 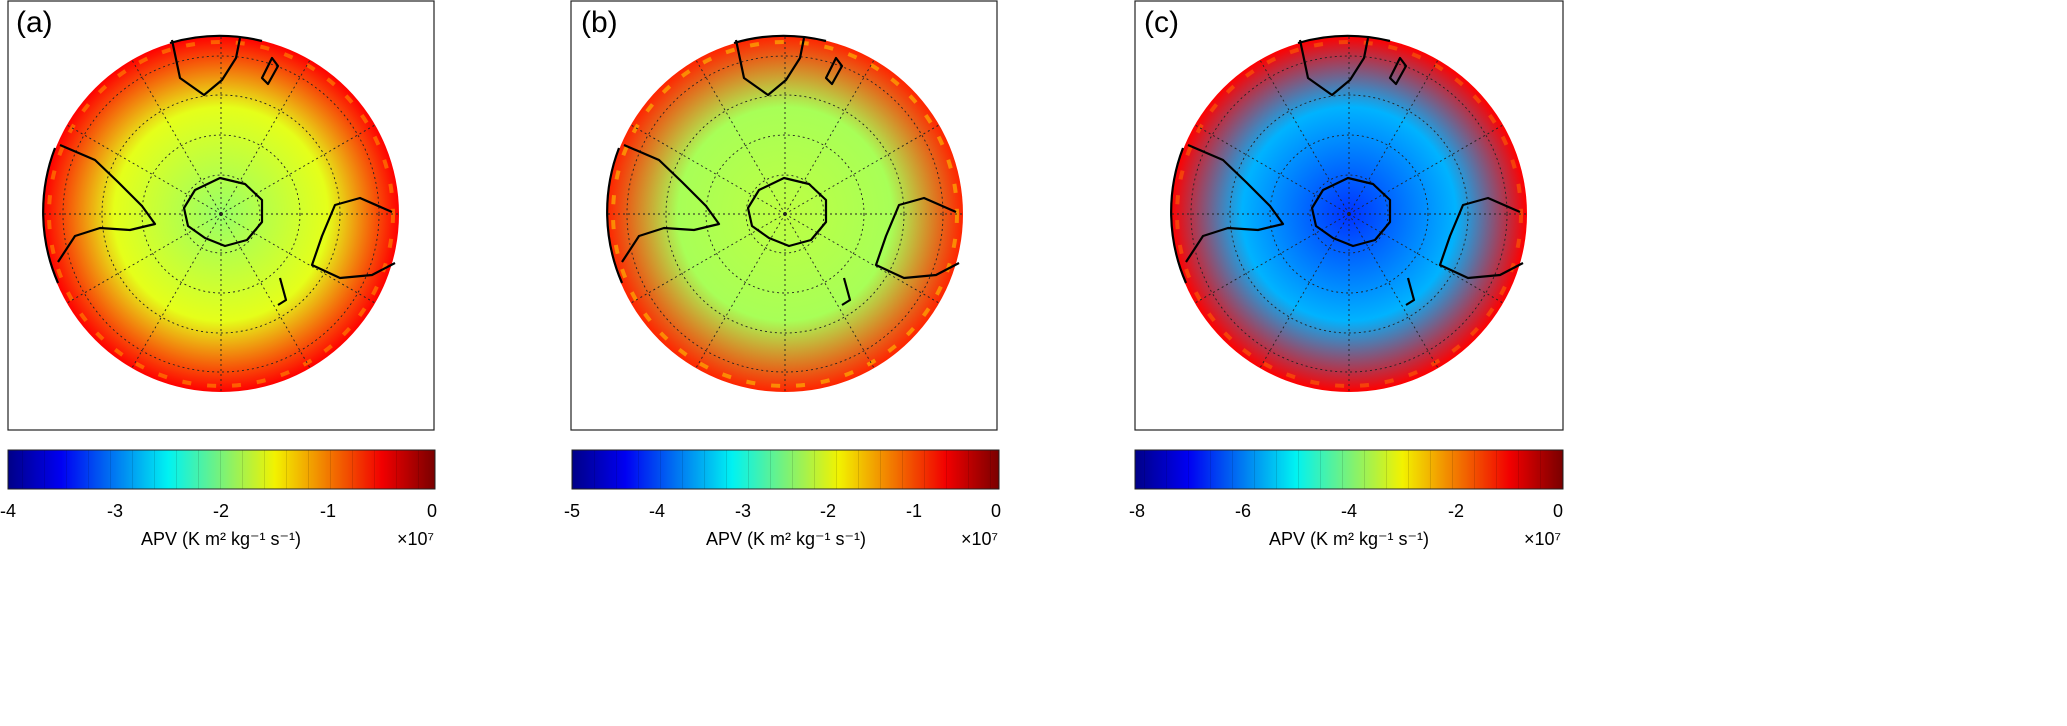 What do you see at coordinates (599, 22) in the screenshot?
I see `panel-label: (b)` at bounding box center [599, 22].